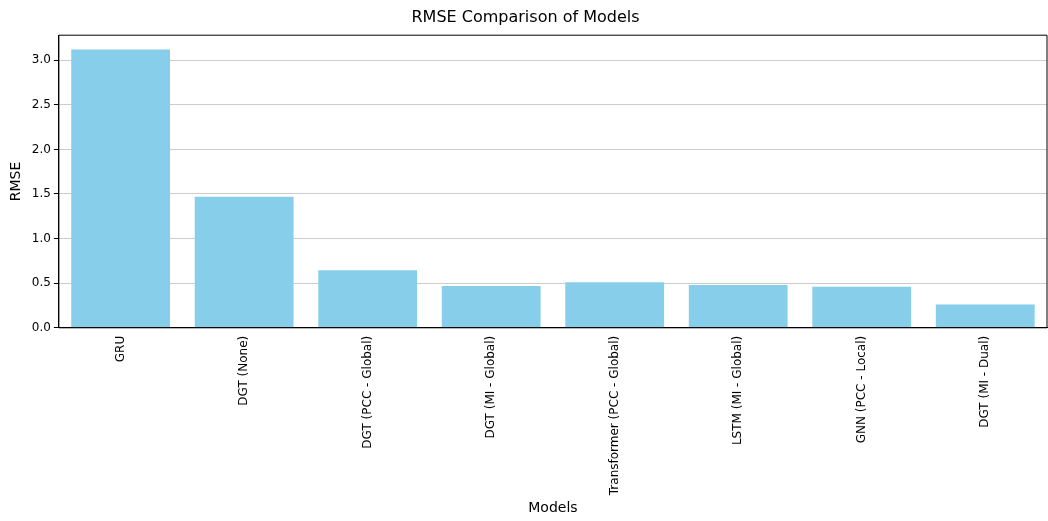 The width and height of the screenshot is (1048, 521). I want to click on y-tick-label: 2.0, so click(41, 148).